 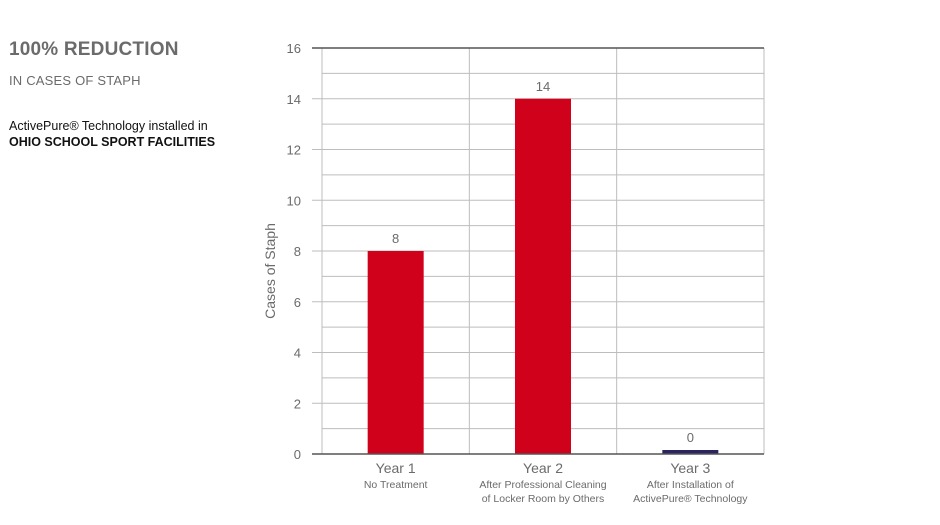 What do you see at coordinates (690, 468) in the screenshot?
I see `x-category-label: Year 3` at bounding box center [690, 468].